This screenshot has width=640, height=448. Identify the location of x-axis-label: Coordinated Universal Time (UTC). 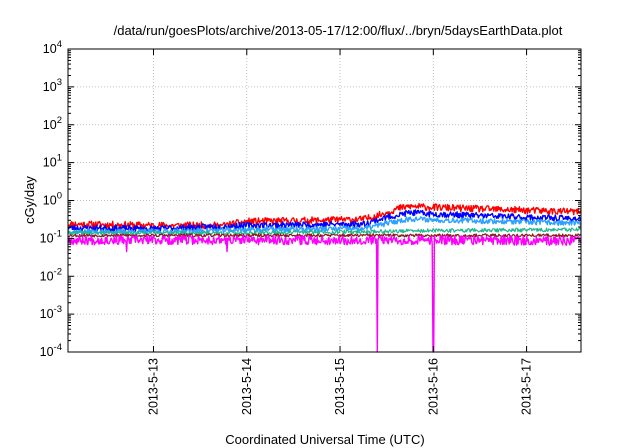
(324, 439).